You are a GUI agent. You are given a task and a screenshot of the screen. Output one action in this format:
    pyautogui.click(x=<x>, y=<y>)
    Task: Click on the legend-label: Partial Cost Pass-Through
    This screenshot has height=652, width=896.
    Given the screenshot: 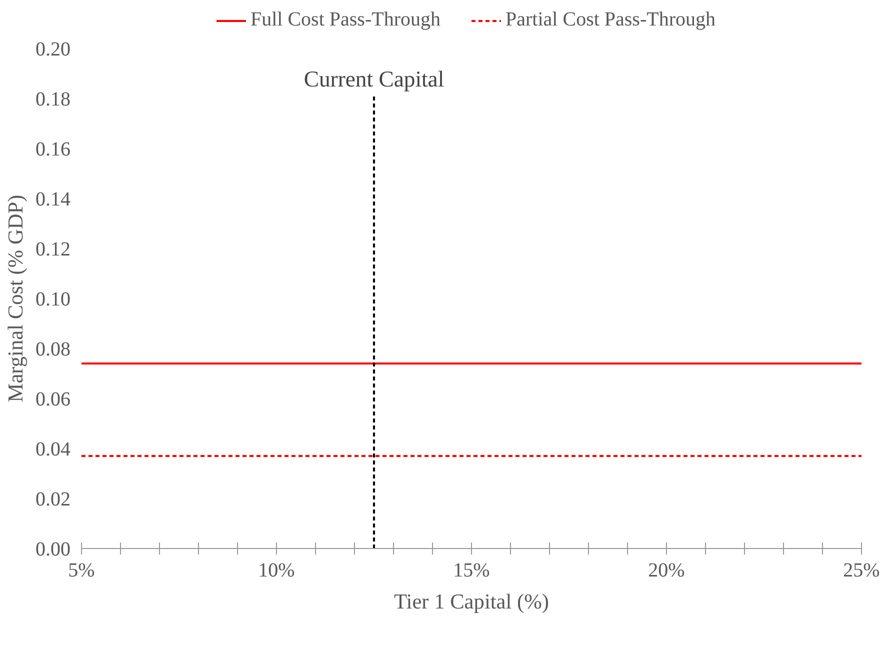 What is the action you would take?
    pyautogui.click(x=611, y=20)
    